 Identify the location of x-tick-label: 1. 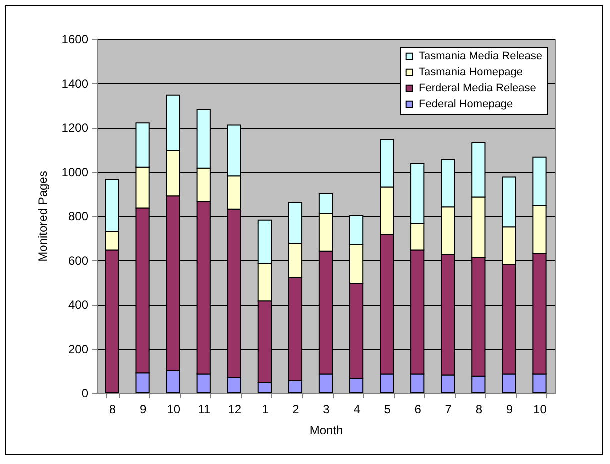
(266, 409).